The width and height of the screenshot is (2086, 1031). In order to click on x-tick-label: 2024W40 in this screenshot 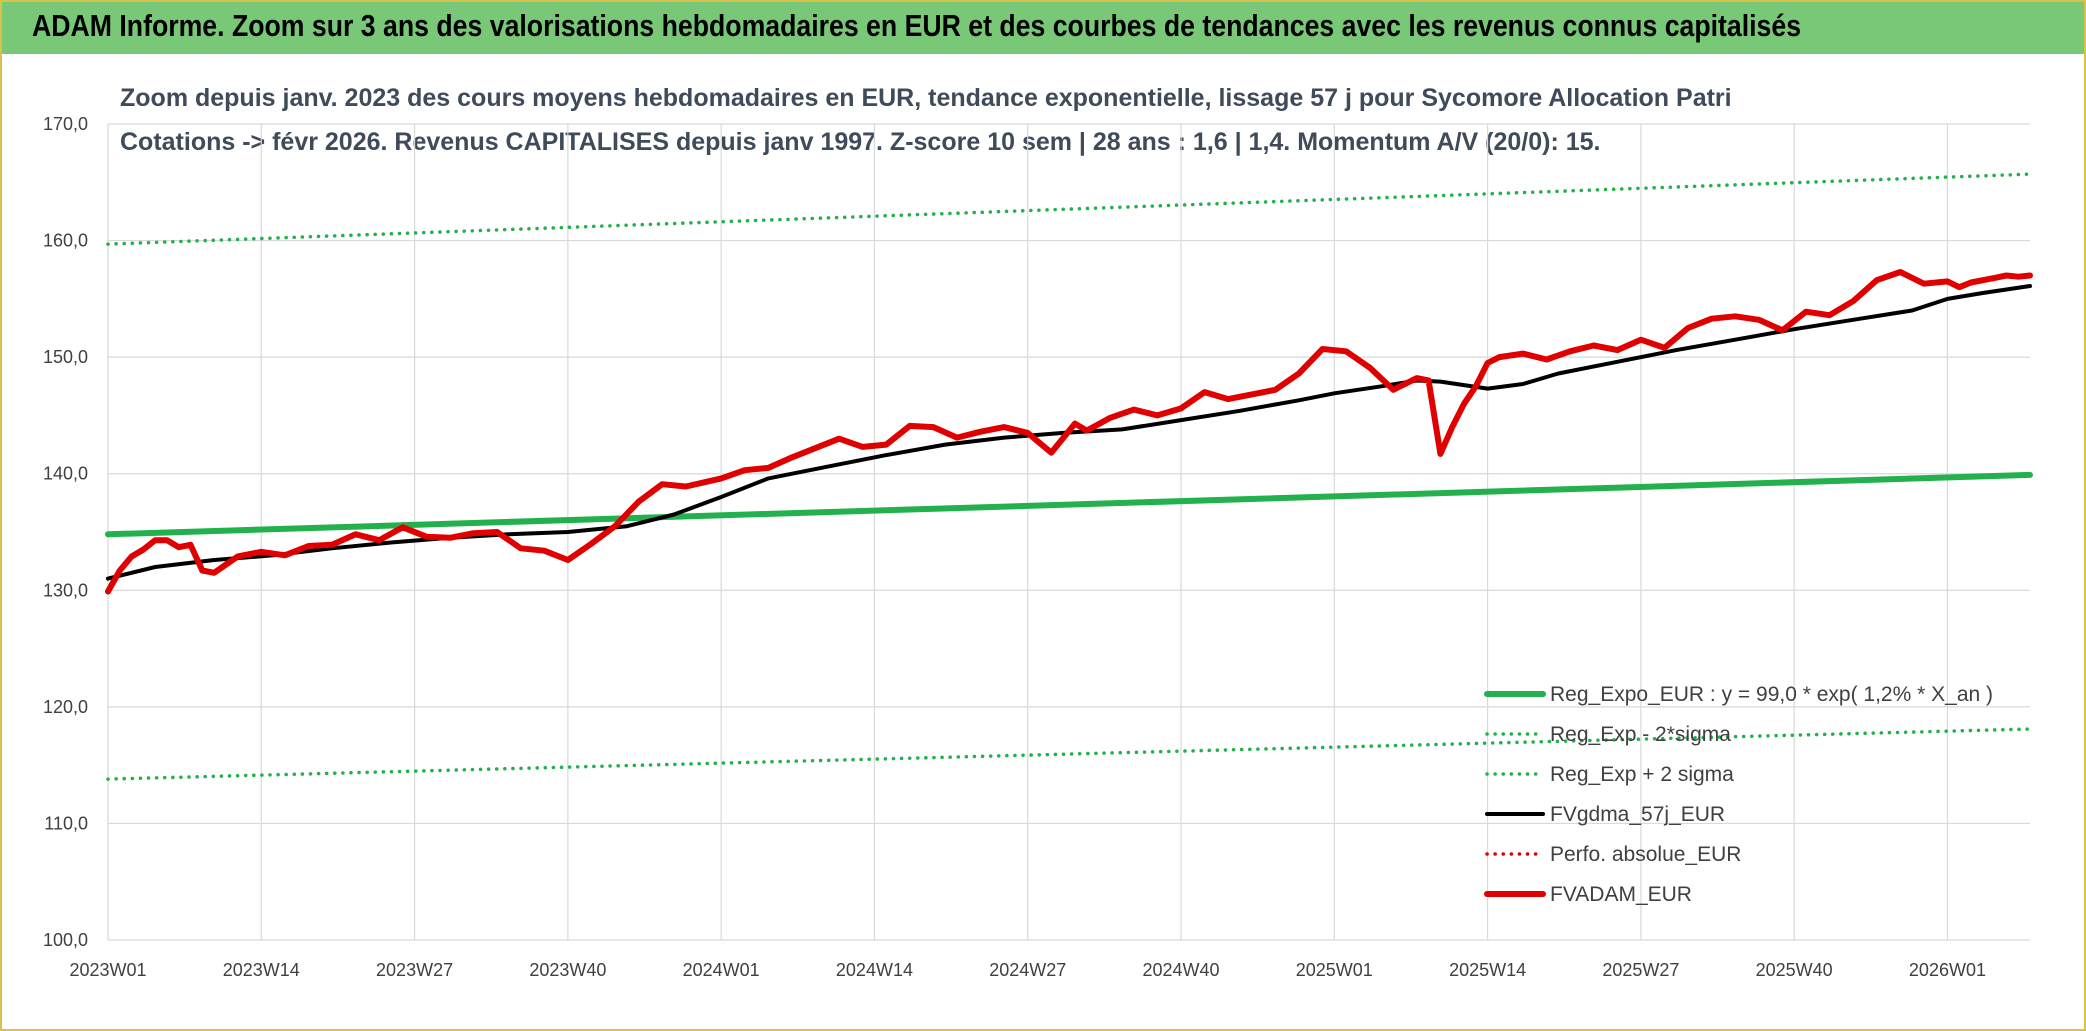, I will do `click(1180, 970)`.